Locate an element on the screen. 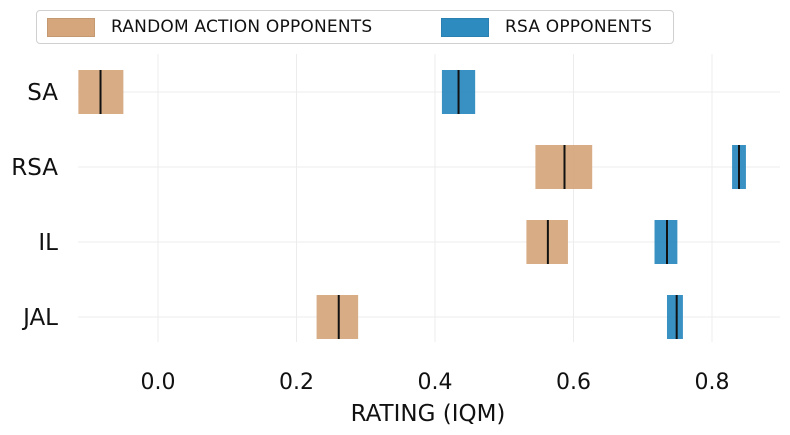  y-tick-label-rsa: RSA is located at coordinates (34, 168).